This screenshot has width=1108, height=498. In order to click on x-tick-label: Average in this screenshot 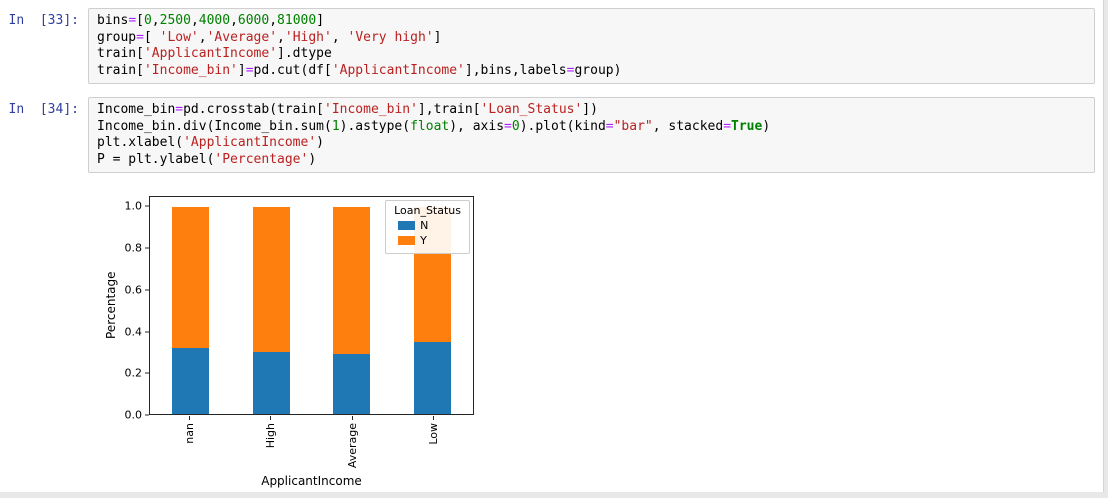, I will do `click(352, 446)`.